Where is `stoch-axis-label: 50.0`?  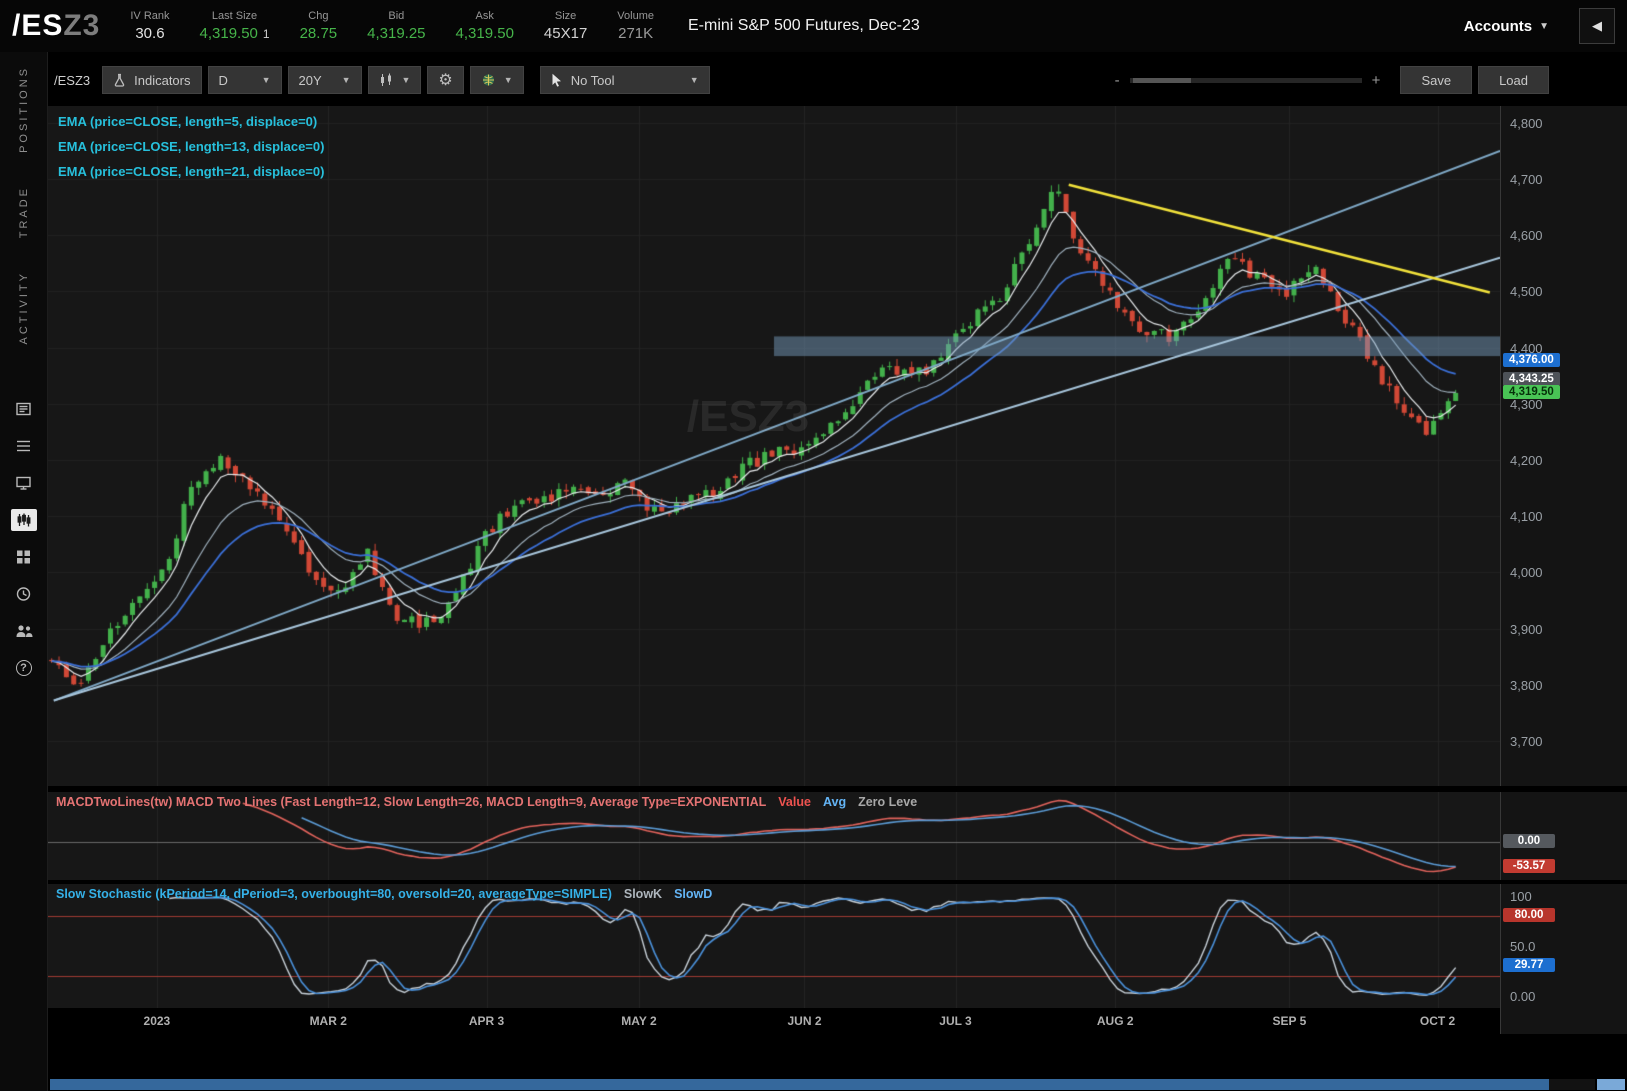
stoch-axis-label: 50.0 is located at coordinates (1523, 946).